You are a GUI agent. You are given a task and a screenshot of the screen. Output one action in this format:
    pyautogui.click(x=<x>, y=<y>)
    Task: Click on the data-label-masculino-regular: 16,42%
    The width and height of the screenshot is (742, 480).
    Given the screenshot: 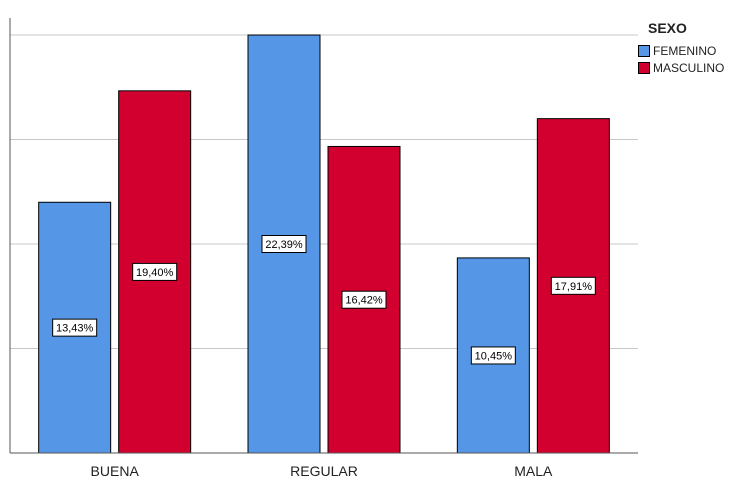 What is the action you would take?
    pyautogui.click(x=364, y=299)
    